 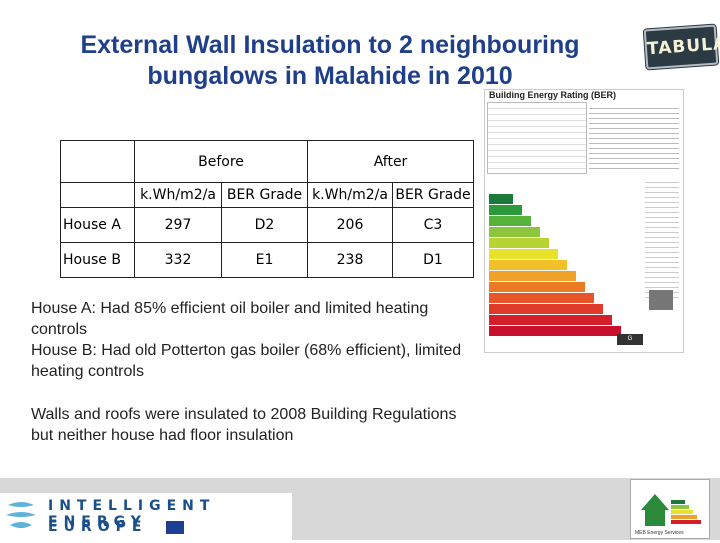 What do you see at coordinates (97, 260) in the screenshot?
I see `row-label: House B` at bounding box center [97, 260].